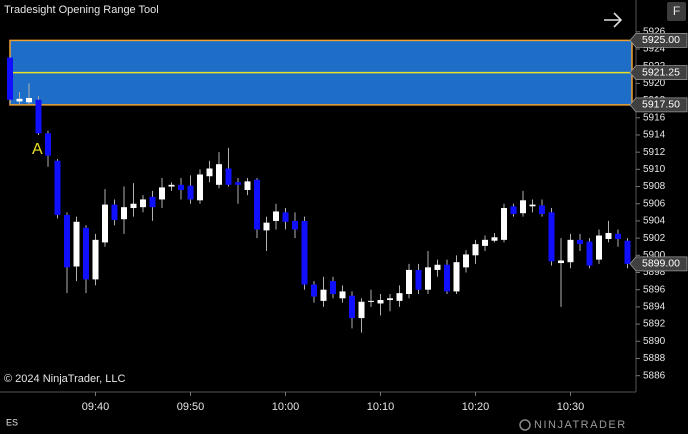  Describe the element at coordinates (81, 10) in the screenshot. I see `chart-title: Tradesight Opening Range Tool` at that location.